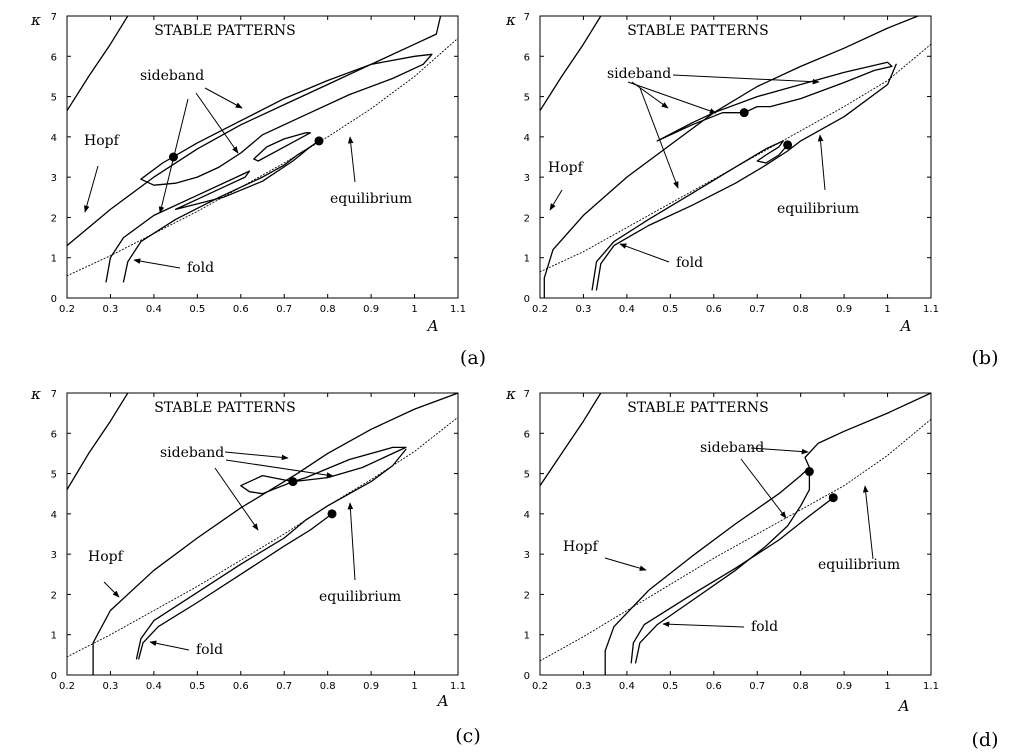 The height and width of the screenshot is (754, 1013). Describe the element at coordinates (35, 394) in the screenshot. I see `y-axis-label: κ` at that location.